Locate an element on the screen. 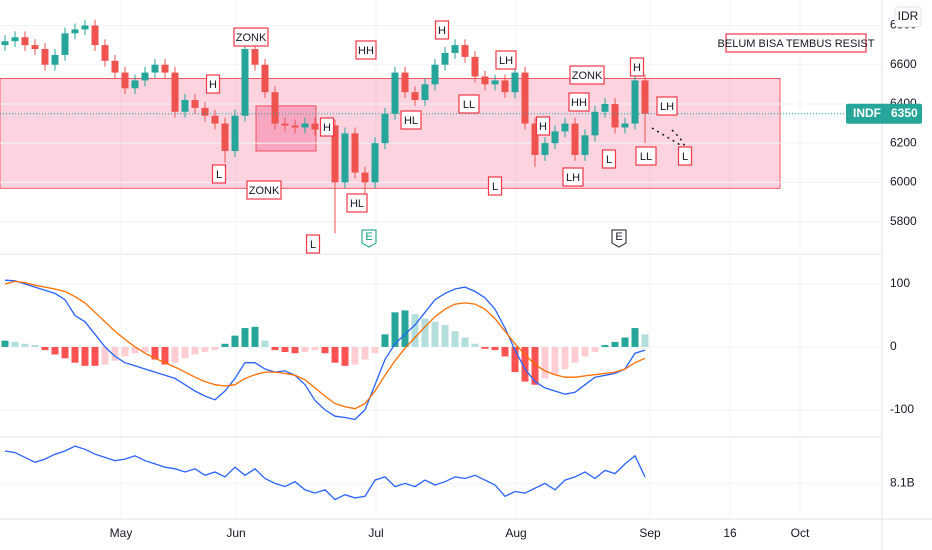 Image resolution: width=932 pixels, height=550 pixels. label: HL is located at coordinates (411, 121).